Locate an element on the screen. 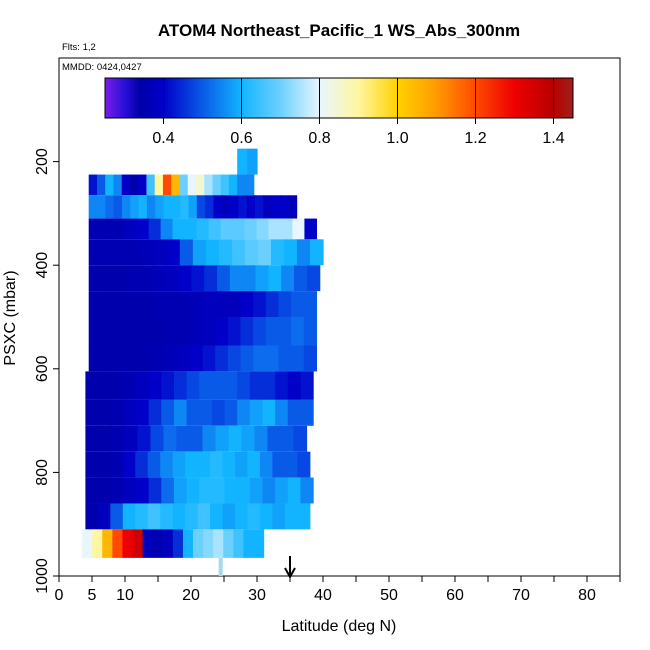 The width and height of the screenshot is (650, 650). chart-title: ATOM4 Northeast_Pacific_1 WS_Abs_300nm is located at coordinates (339, 30).